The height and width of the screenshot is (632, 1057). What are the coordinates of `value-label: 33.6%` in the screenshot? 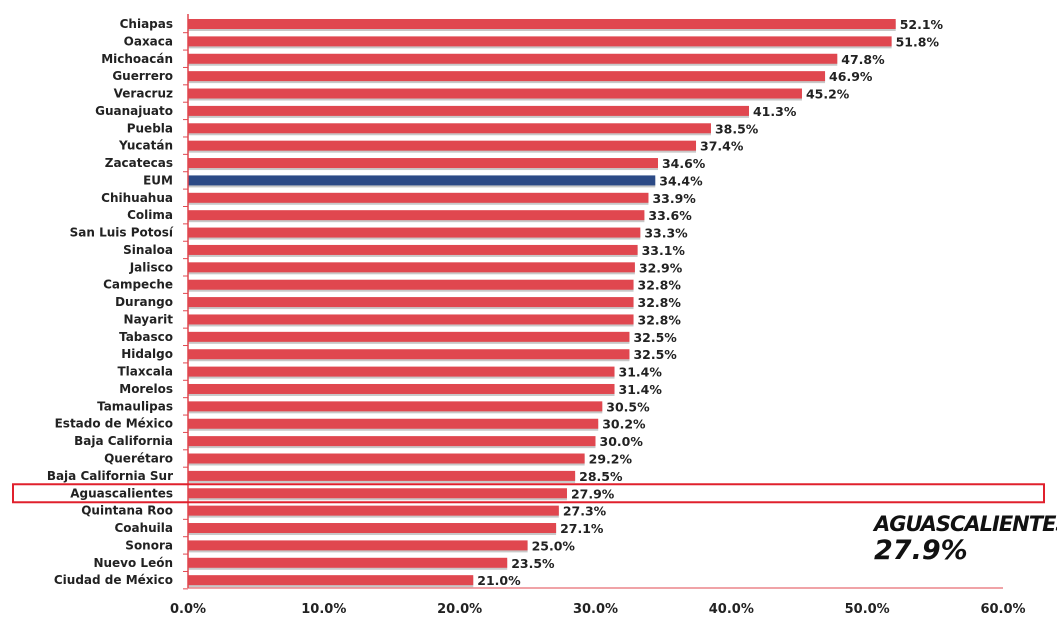 It's located at (670, 215).